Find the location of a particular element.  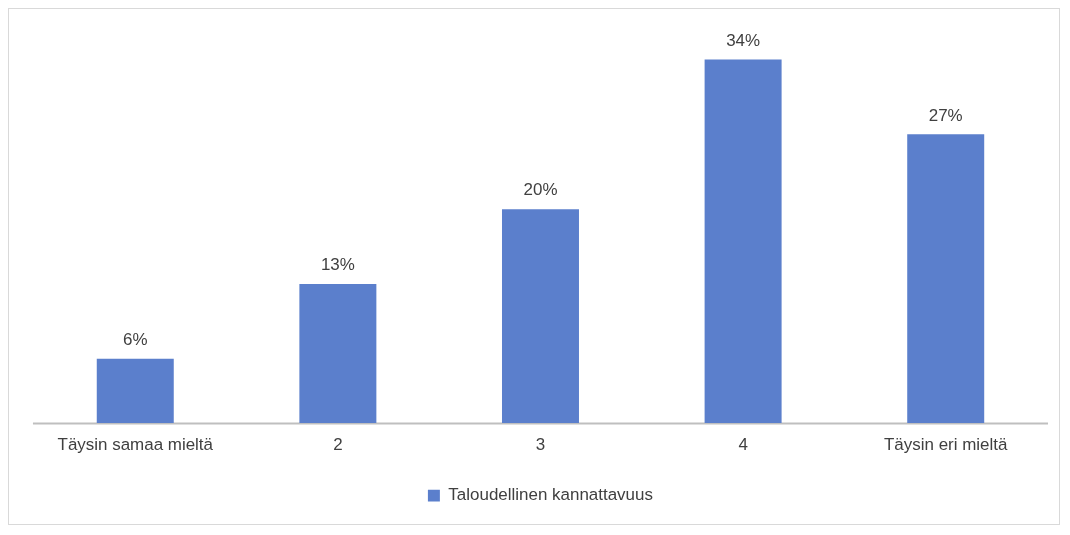

x-tick-label: 4 is located at coordinates (743, 444).